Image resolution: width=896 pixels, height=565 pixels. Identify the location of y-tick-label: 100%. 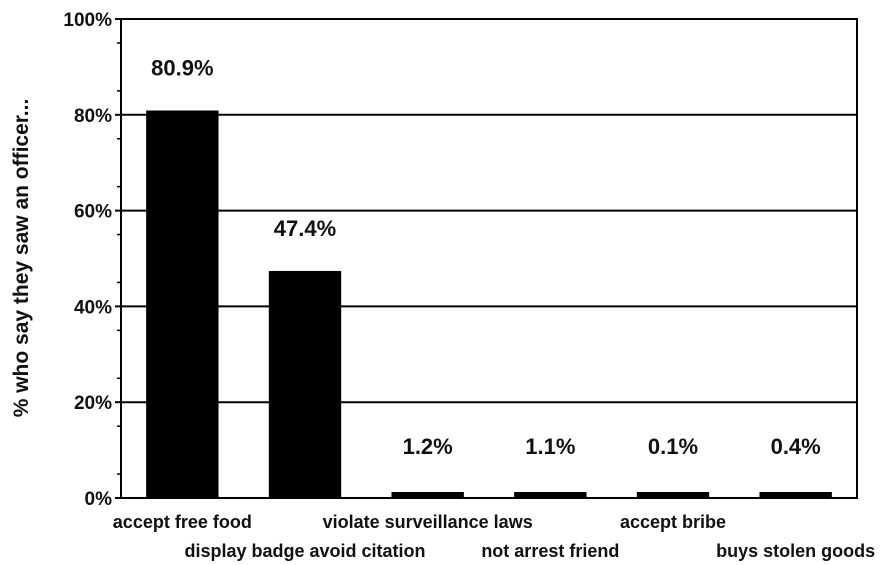
(87, 20).